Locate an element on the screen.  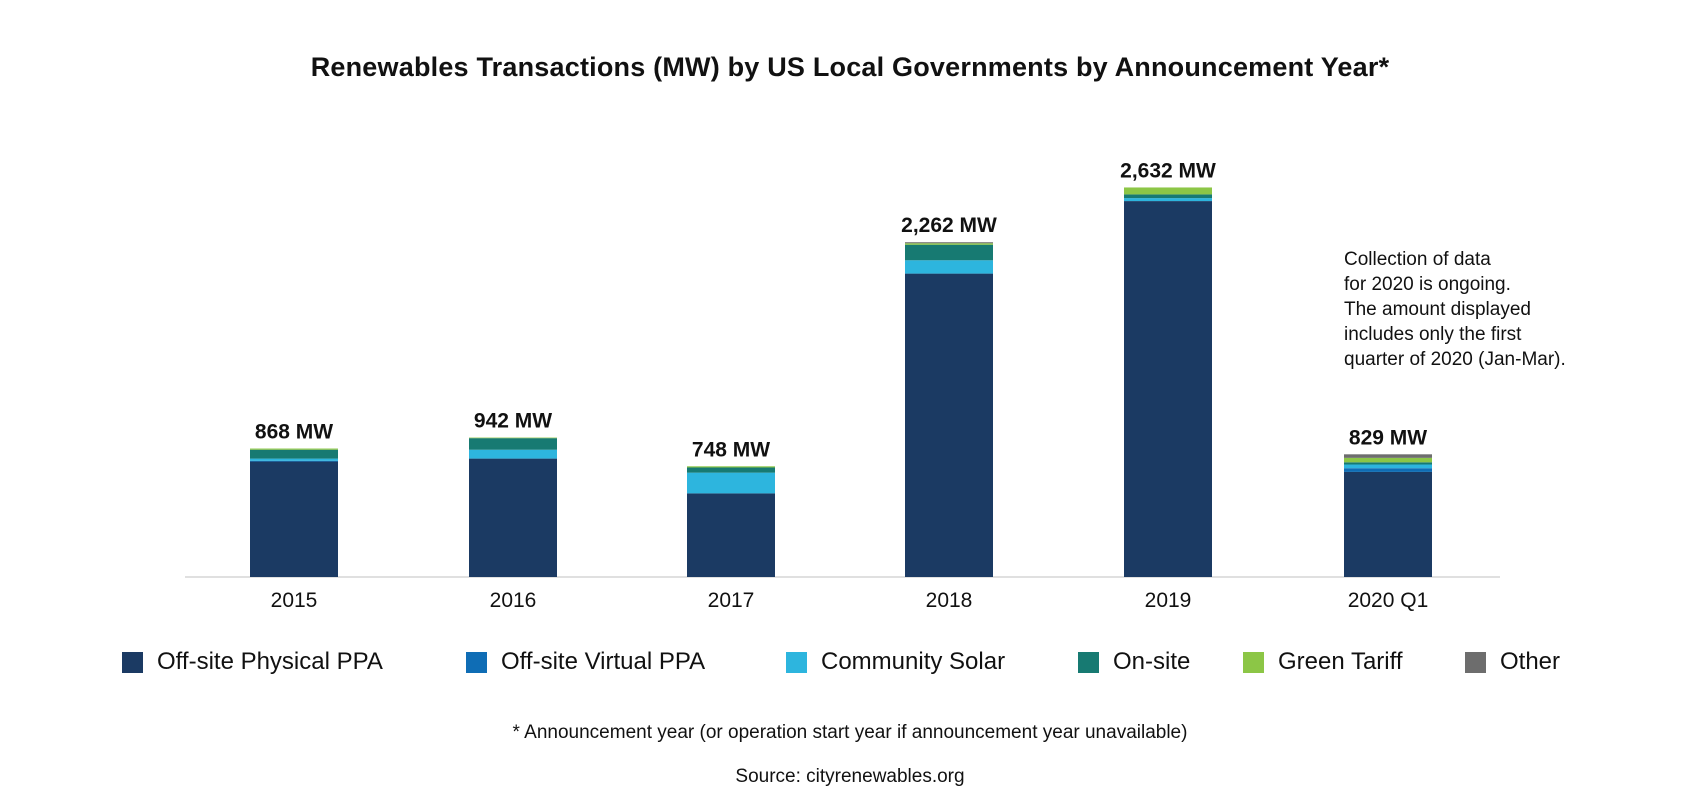
bar-segment-green-tariff-2015 is located at coordinates (294, 449).